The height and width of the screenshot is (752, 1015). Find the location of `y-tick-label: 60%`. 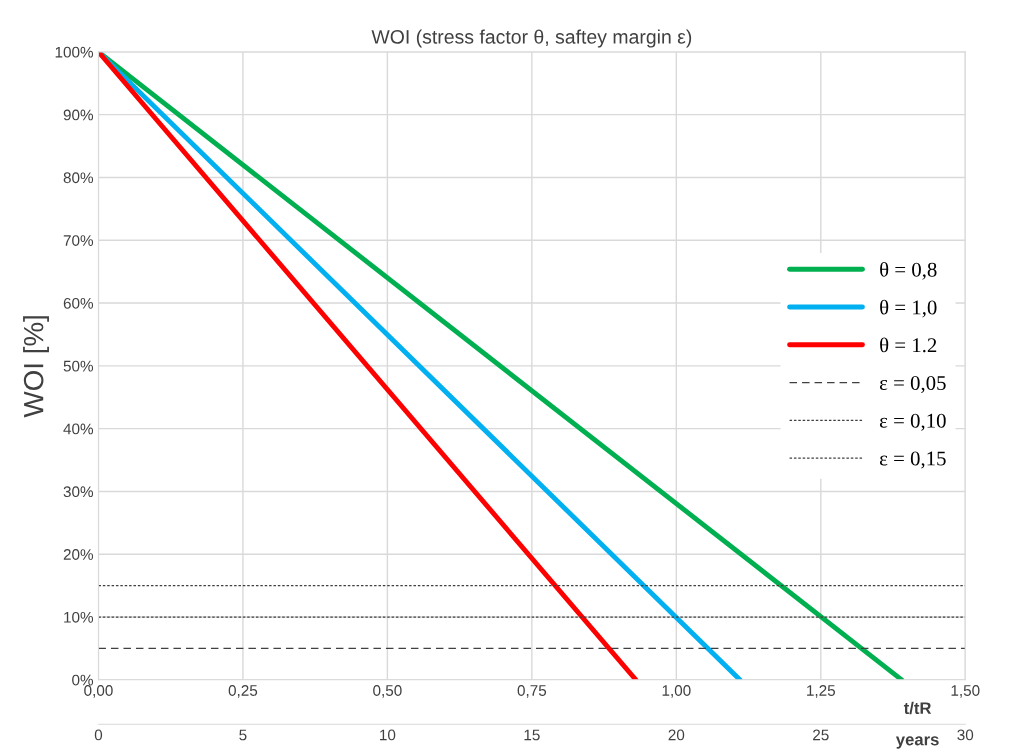

y-tick-label: 60% is located at coordinates (78, 303).